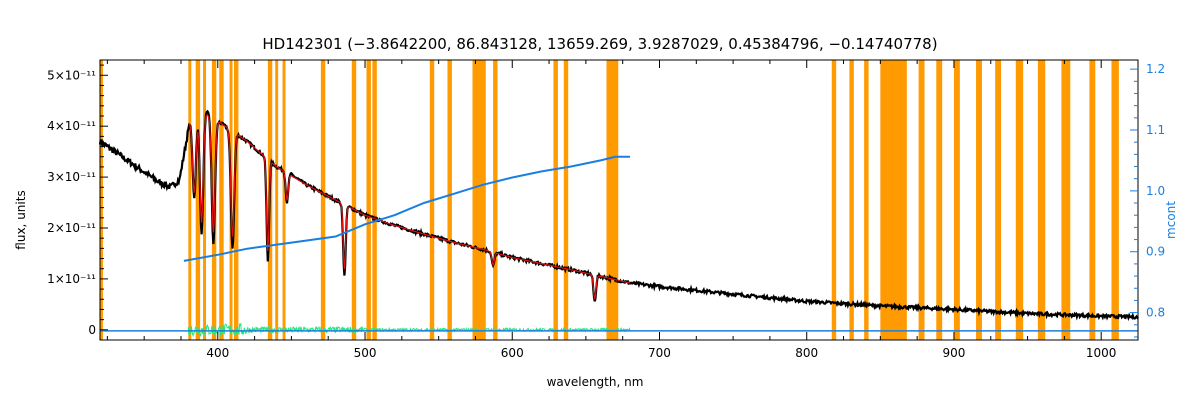  I want to click on x-tick-label: 600, so click(512, 353).